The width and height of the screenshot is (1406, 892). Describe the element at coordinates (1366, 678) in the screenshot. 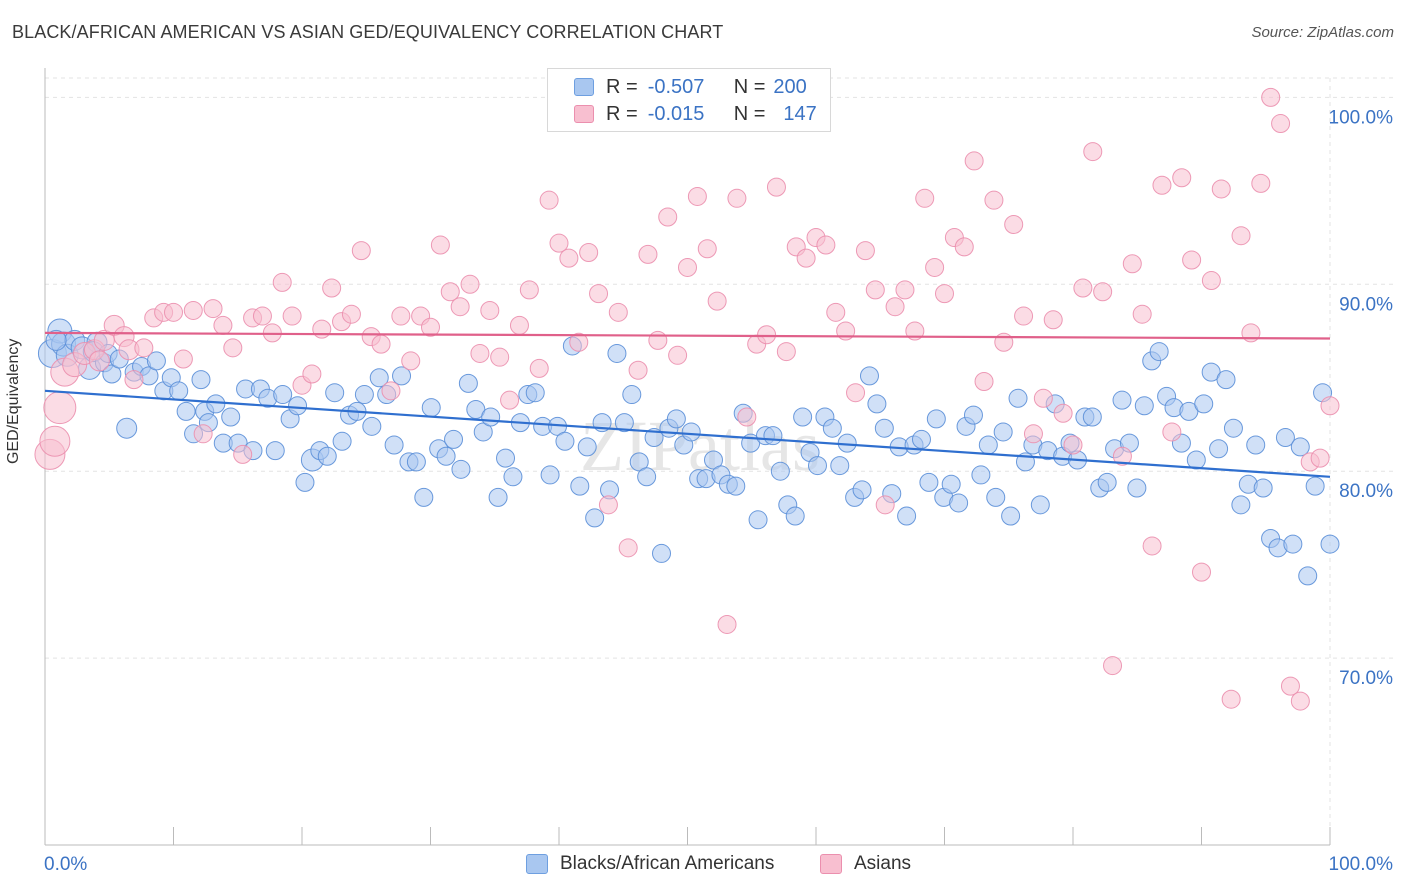

I see `y-tick-label: 70.0%` at that location.